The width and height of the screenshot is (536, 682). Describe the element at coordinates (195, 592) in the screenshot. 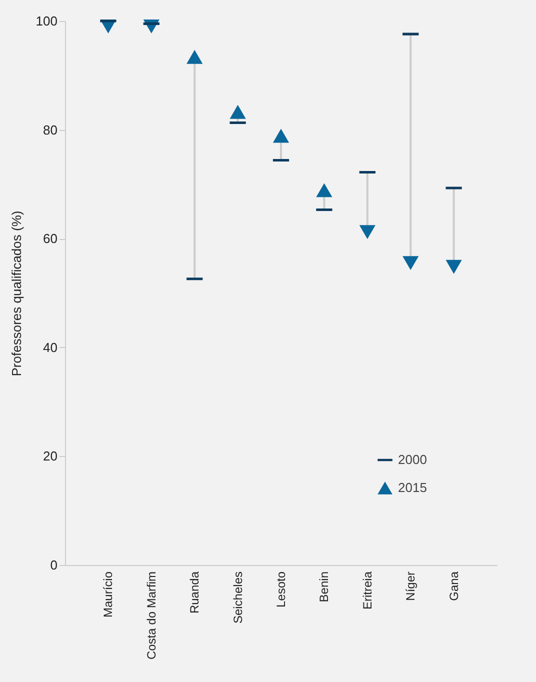

I see `x-tick-label: Ruanda` at that location.